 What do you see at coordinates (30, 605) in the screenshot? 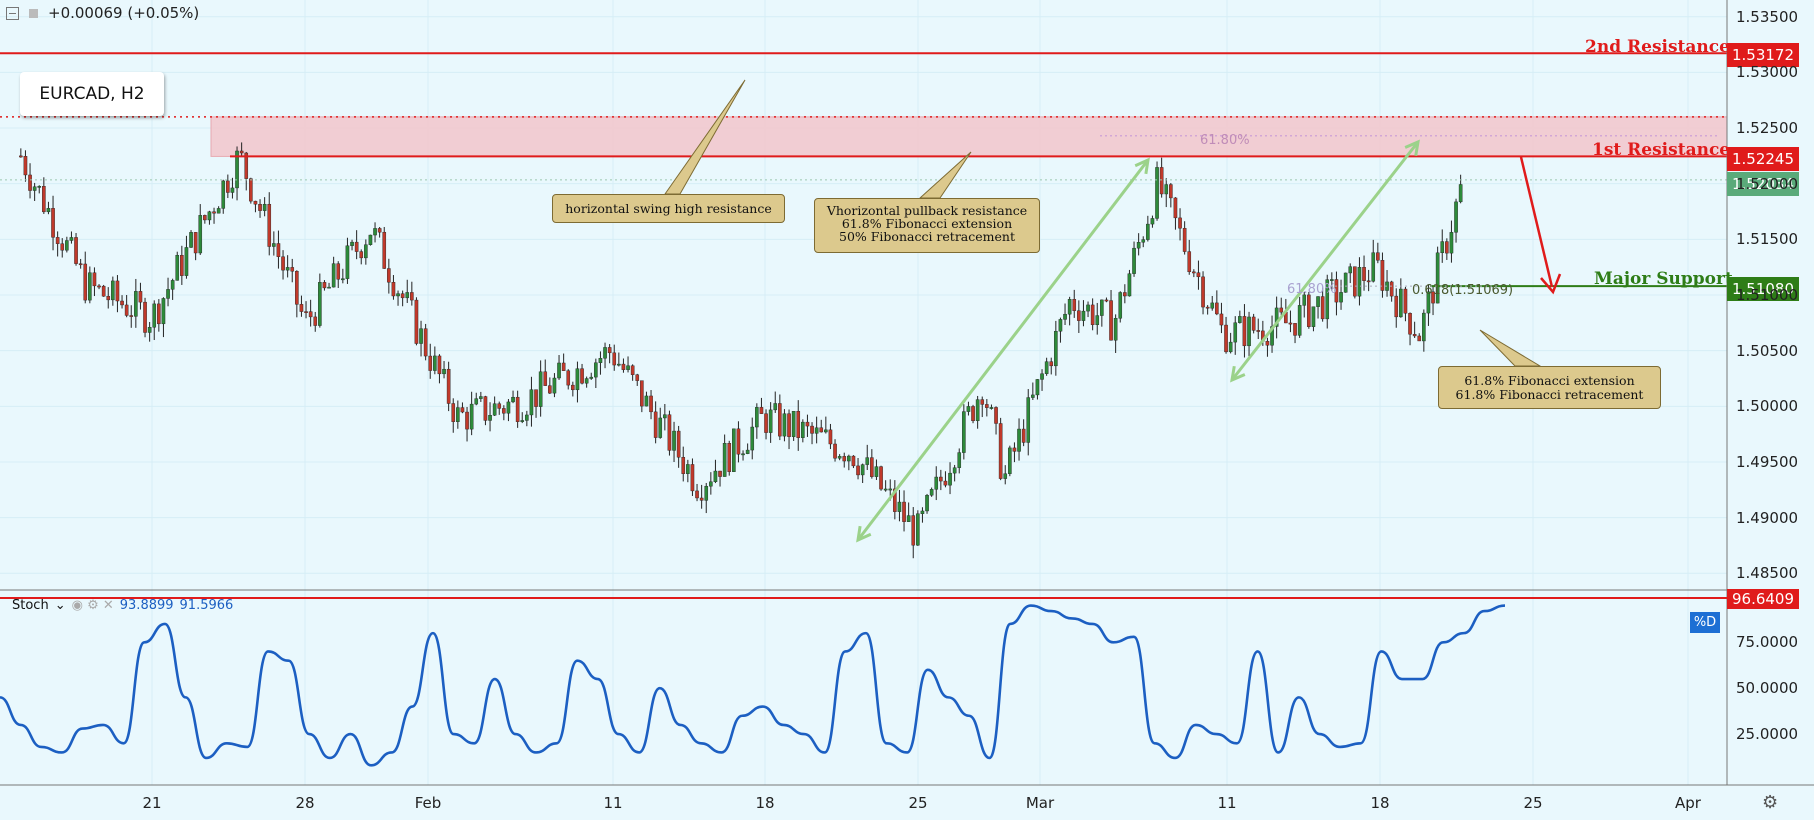
I see `stoch-name: Stoch` at bounding box center [30, 605].